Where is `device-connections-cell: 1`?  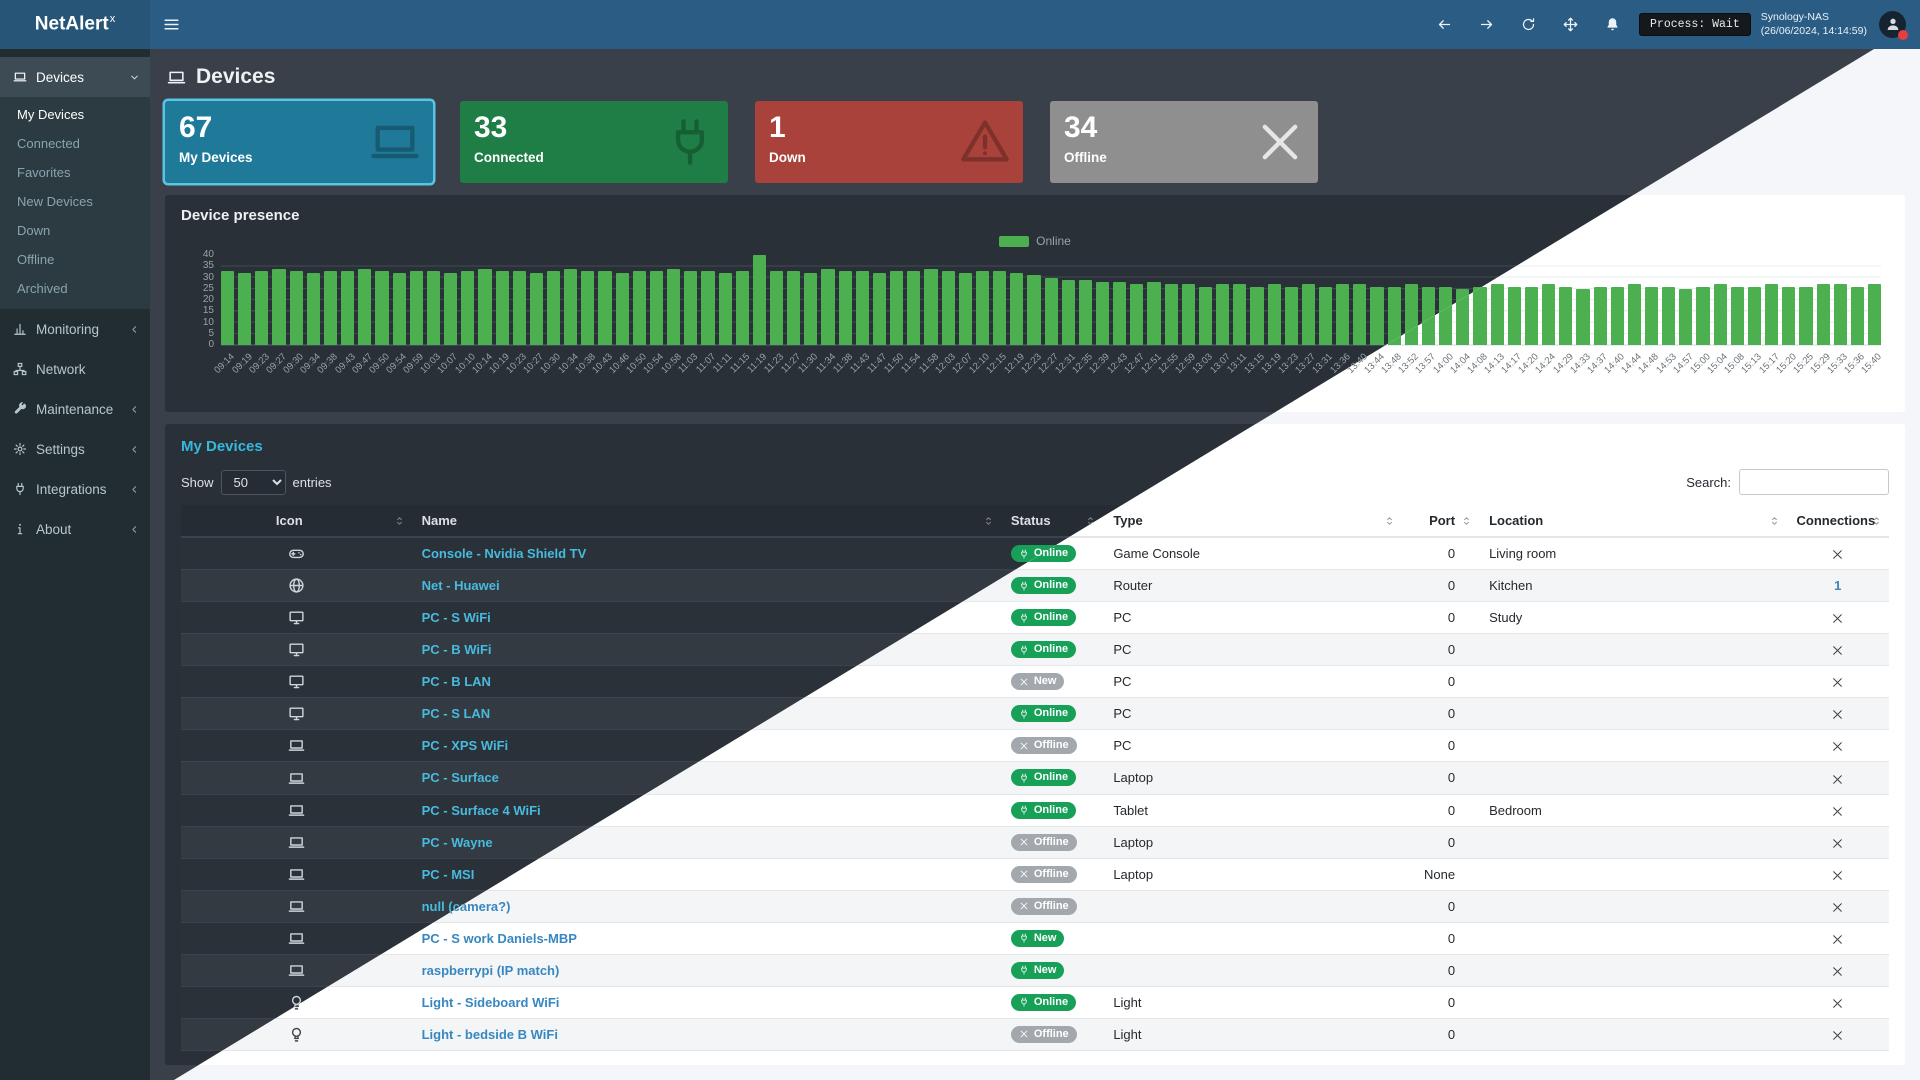
device-connections-cell: 1 is located at coordinates (1837, 586).